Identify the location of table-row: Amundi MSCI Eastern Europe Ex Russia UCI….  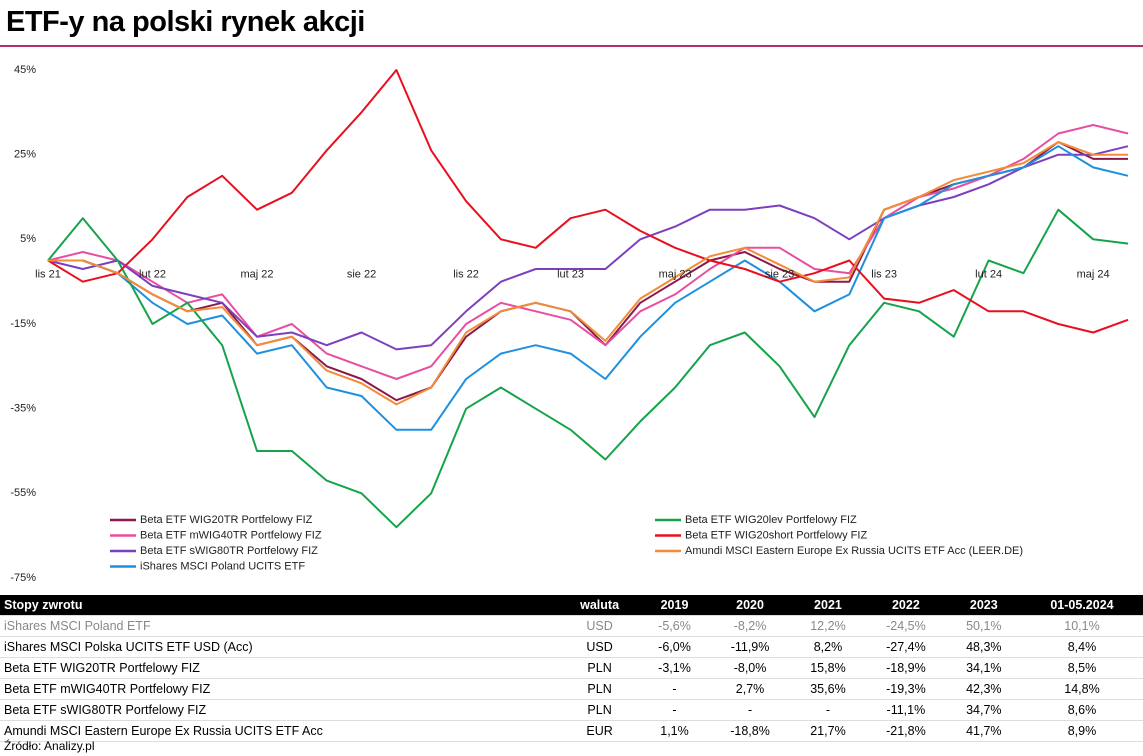
(571, 731).